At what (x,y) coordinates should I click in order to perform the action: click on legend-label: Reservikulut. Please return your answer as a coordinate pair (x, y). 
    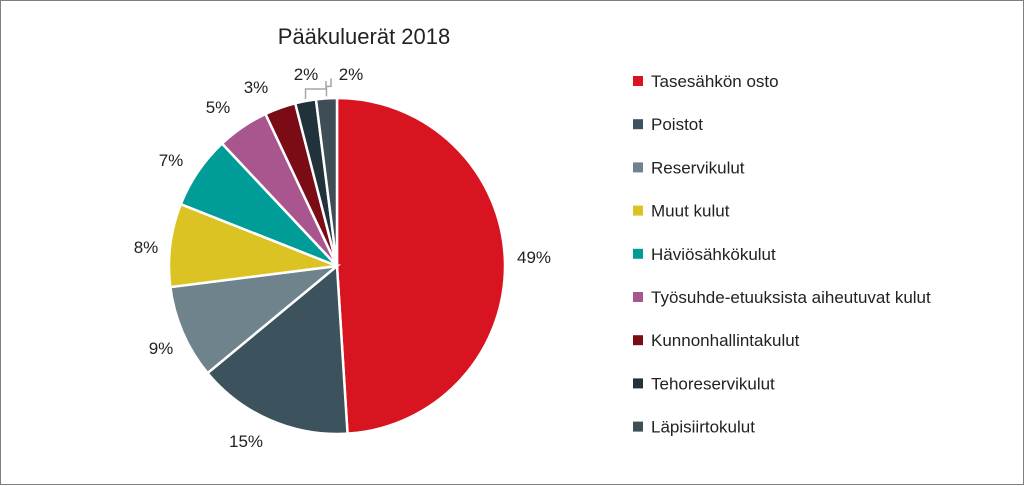
    Looking at the image, I should click on (698, 167).